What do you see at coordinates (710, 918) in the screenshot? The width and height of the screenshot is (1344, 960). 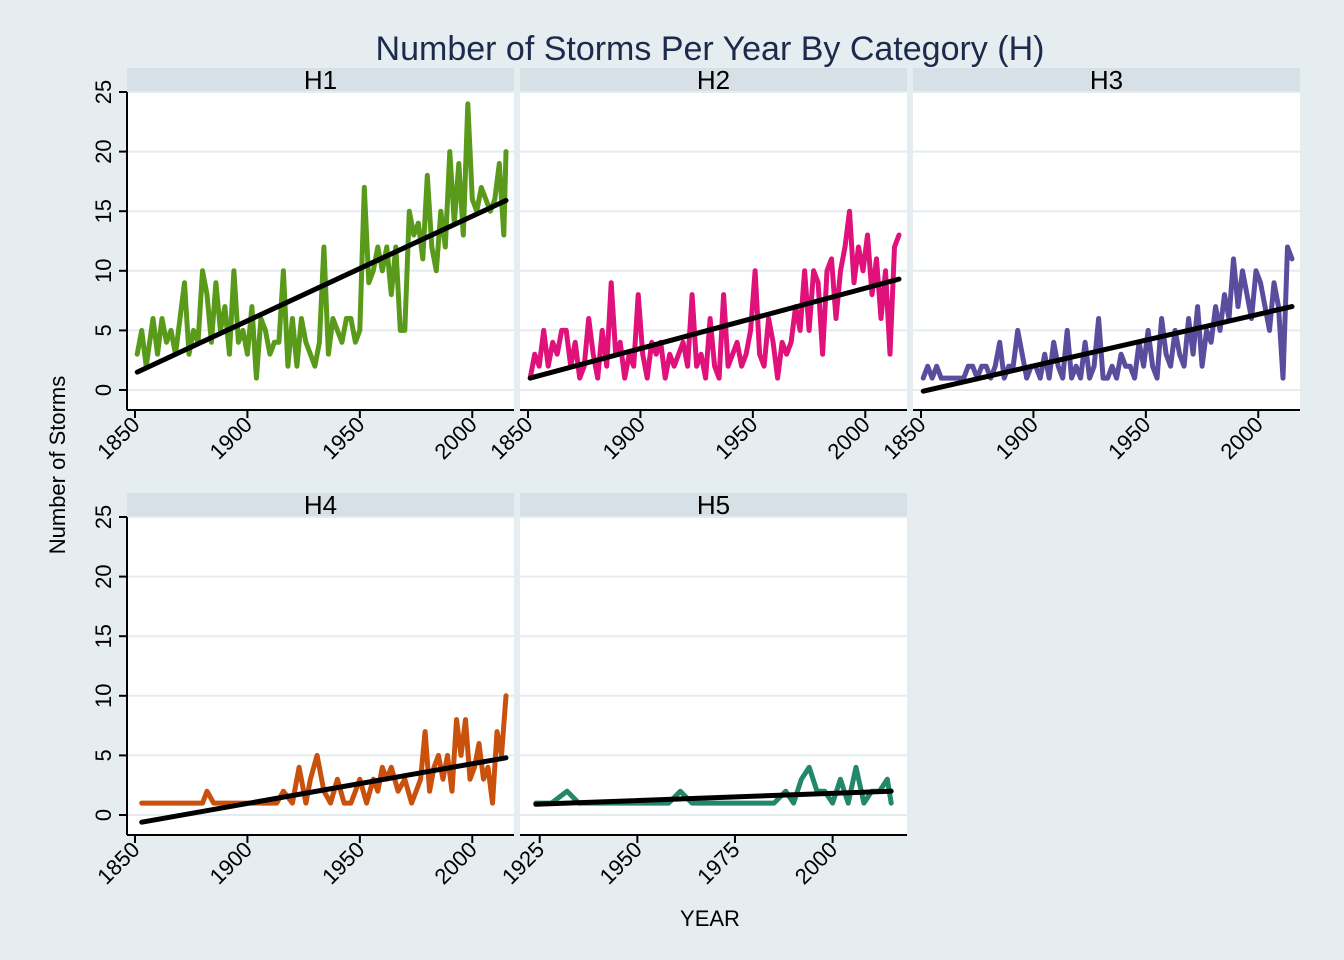 I see `x-axis-title: YEAR` at bounding box center [710, 918].